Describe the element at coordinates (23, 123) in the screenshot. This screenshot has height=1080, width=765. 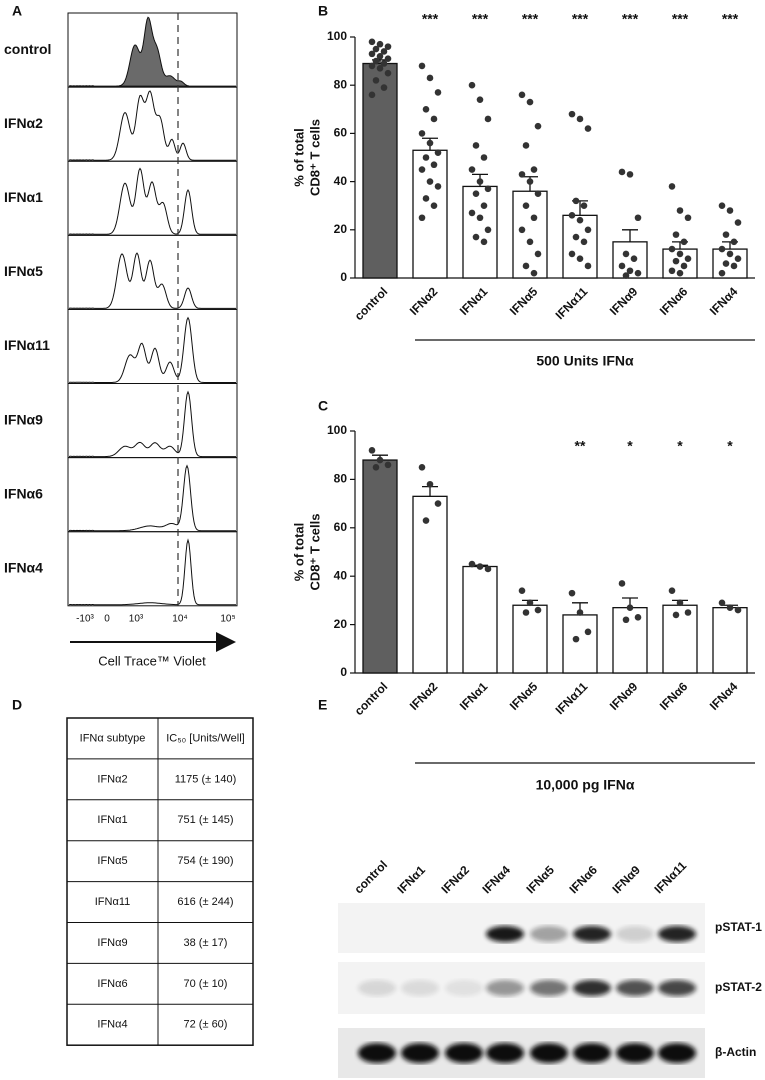
I see `row-label: IFNα2` at that location.